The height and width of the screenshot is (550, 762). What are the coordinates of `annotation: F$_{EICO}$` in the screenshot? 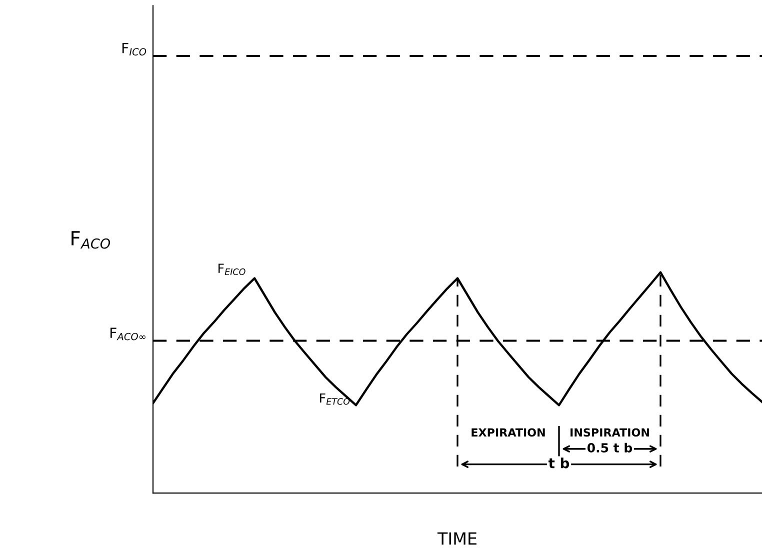 It's located at (232, 270).